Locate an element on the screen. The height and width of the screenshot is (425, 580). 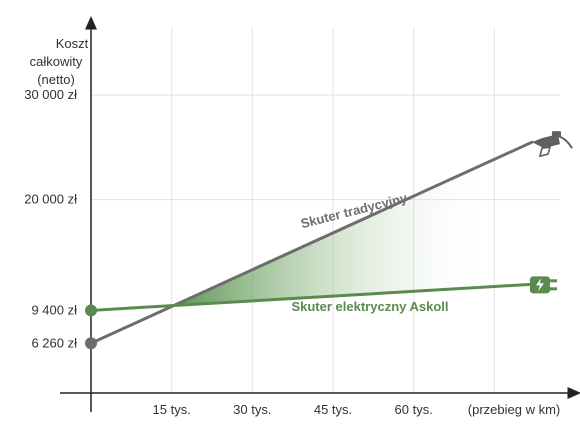
y-tick-labels: 6 260 zł 9 400 zł 20 000 zł 30 000 zł is located at coordinates (50, 218).